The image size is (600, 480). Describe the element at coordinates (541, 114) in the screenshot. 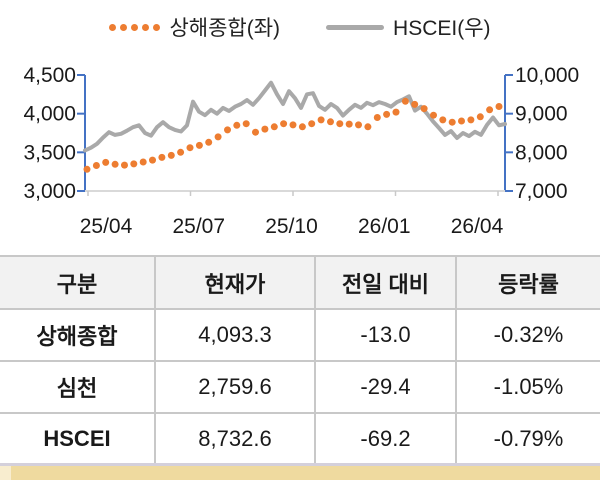

I see `right-axis-label: 9,000` at that location.